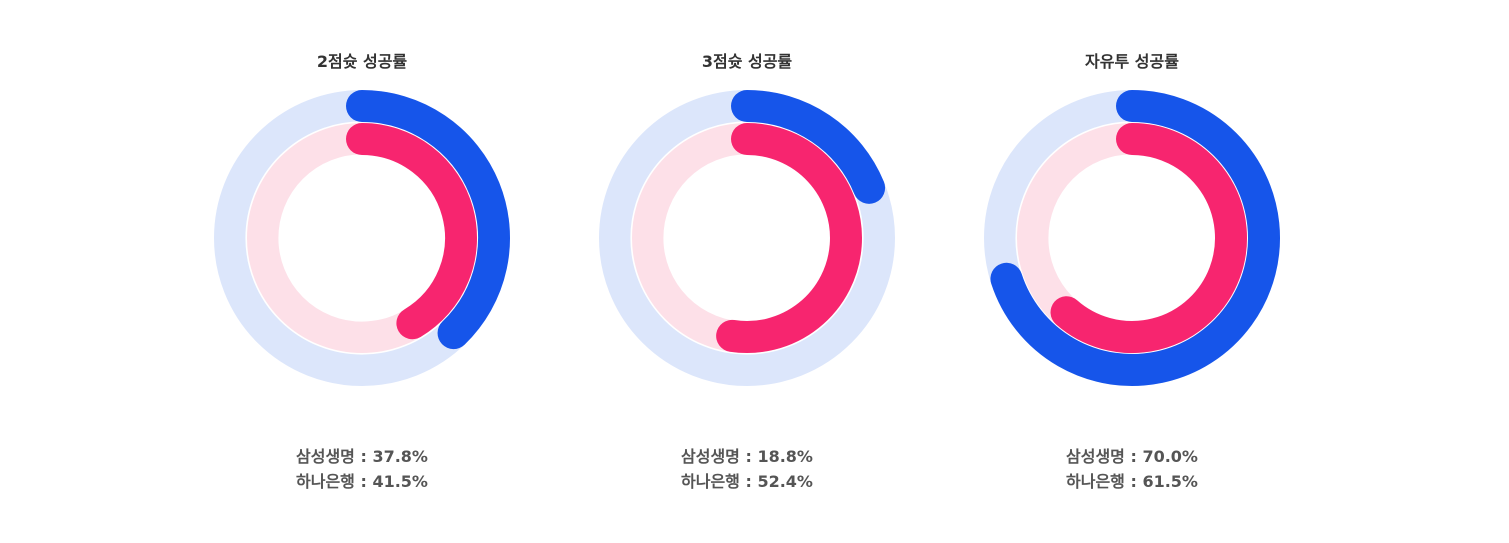  What do you see at coordinates (785, 456) in the screenshot?
I see `legend-value: 18.8%` at bounding box center [785, 456].